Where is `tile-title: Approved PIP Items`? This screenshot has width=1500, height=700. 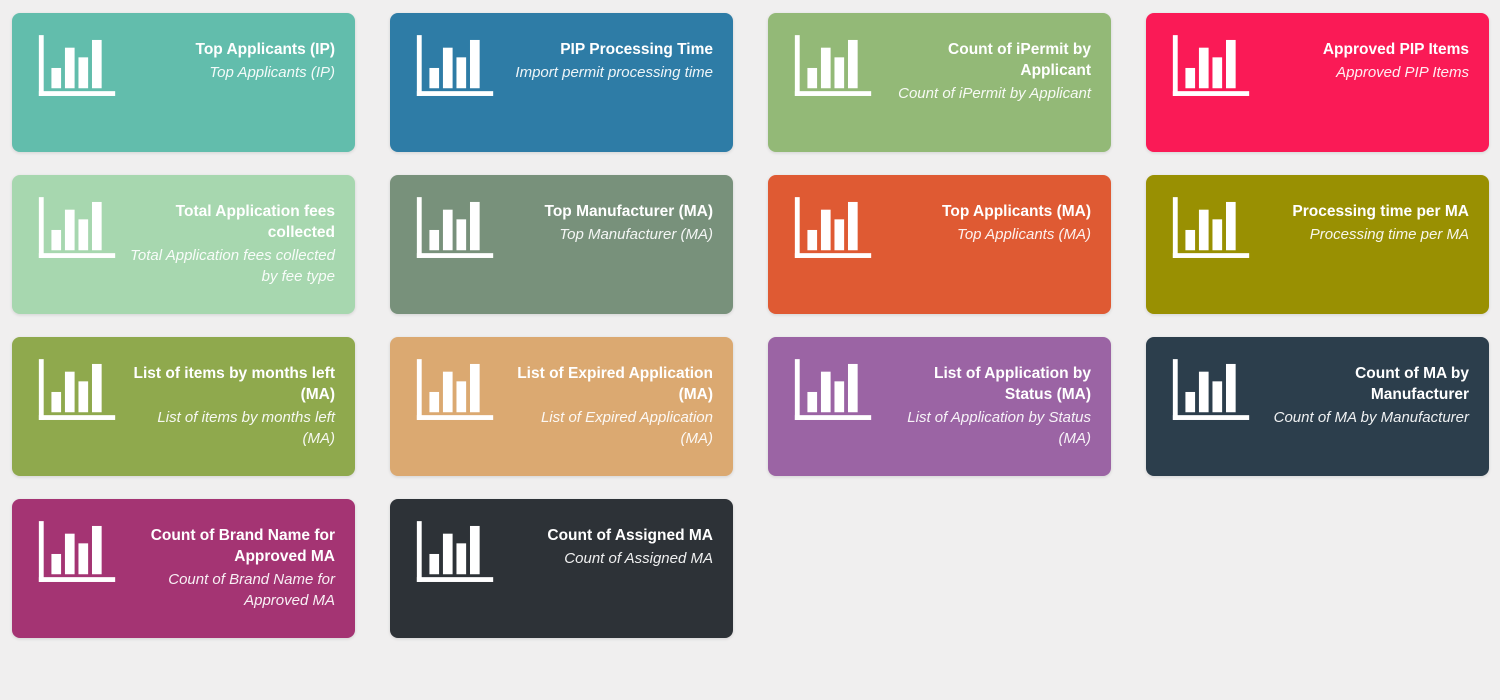
tile-title: Approved PIP Items is located at coordinates (1395, 49).